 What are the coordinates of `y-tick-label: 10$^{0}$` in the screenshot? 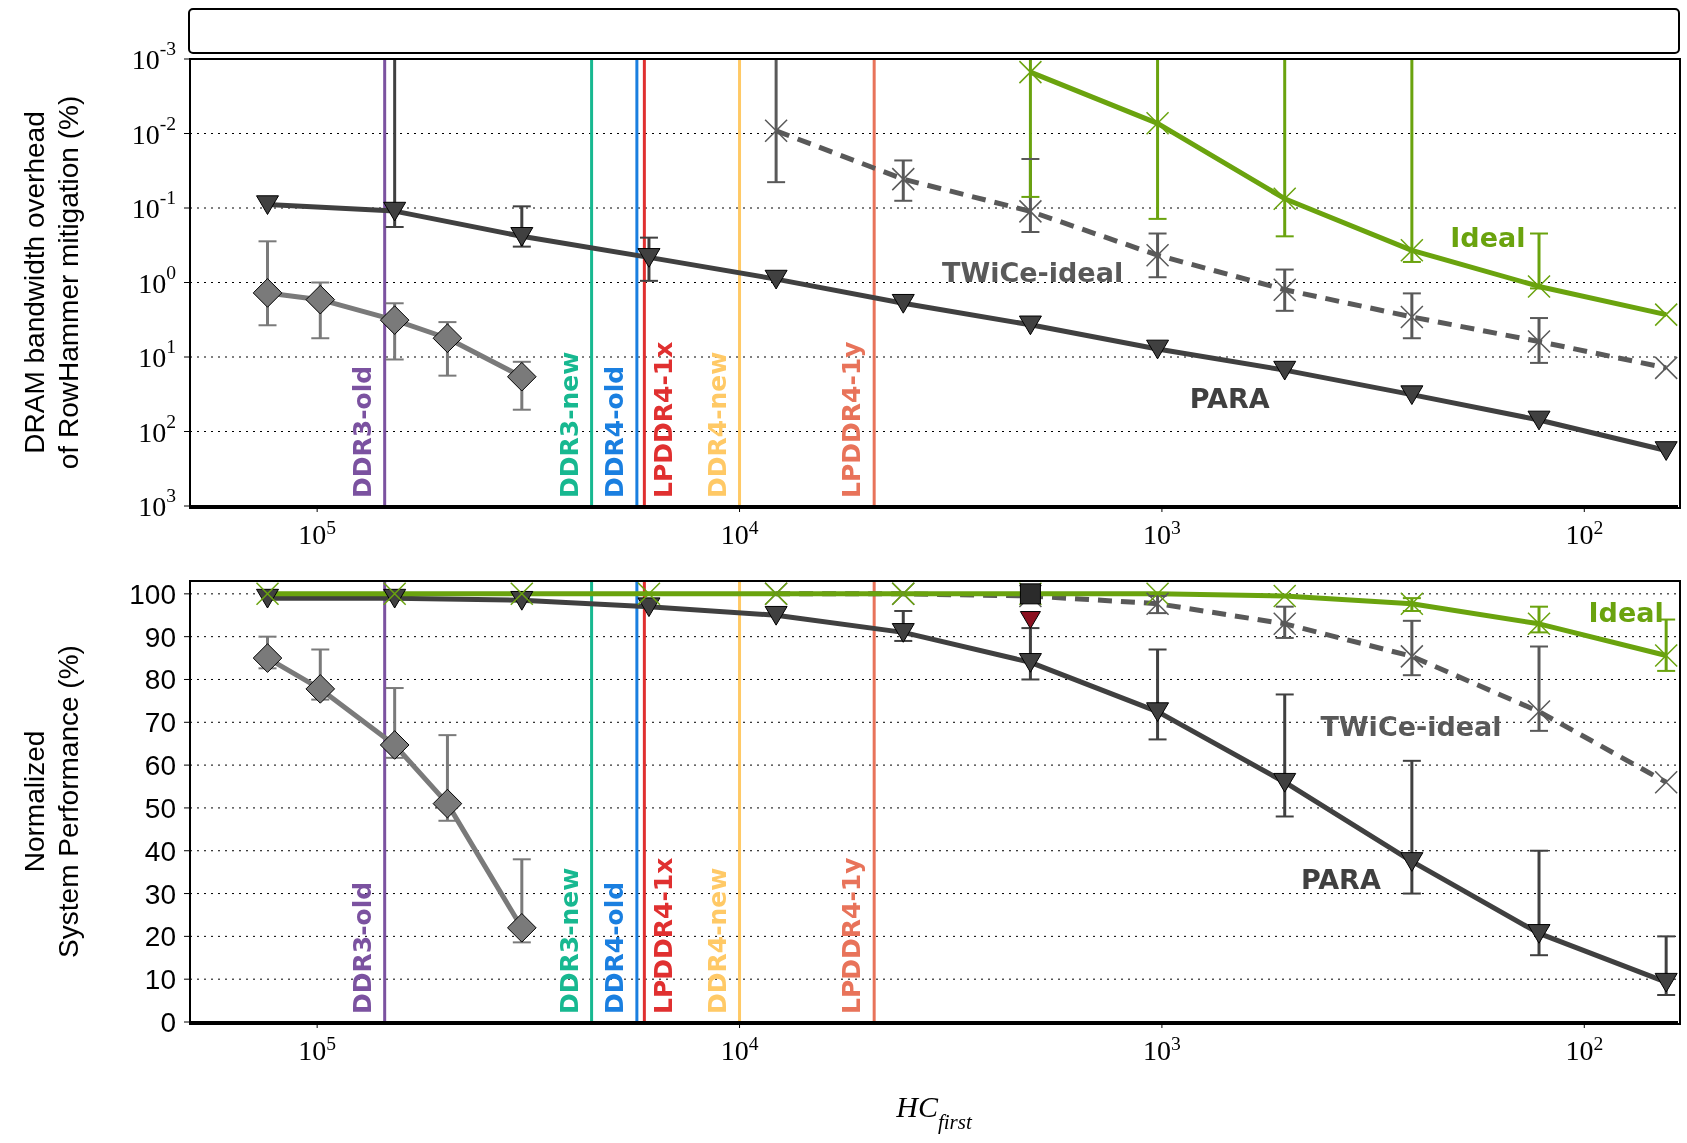 It's located at (157, 279).